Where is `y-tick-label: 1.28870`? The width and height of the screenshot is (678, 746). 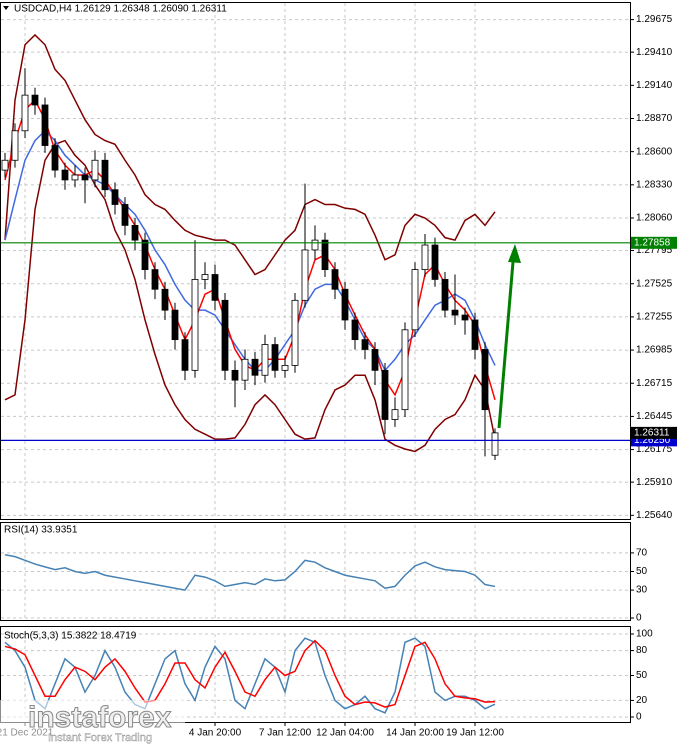 y-tick-label: 1.28870 is located at coordinates (654, 118).